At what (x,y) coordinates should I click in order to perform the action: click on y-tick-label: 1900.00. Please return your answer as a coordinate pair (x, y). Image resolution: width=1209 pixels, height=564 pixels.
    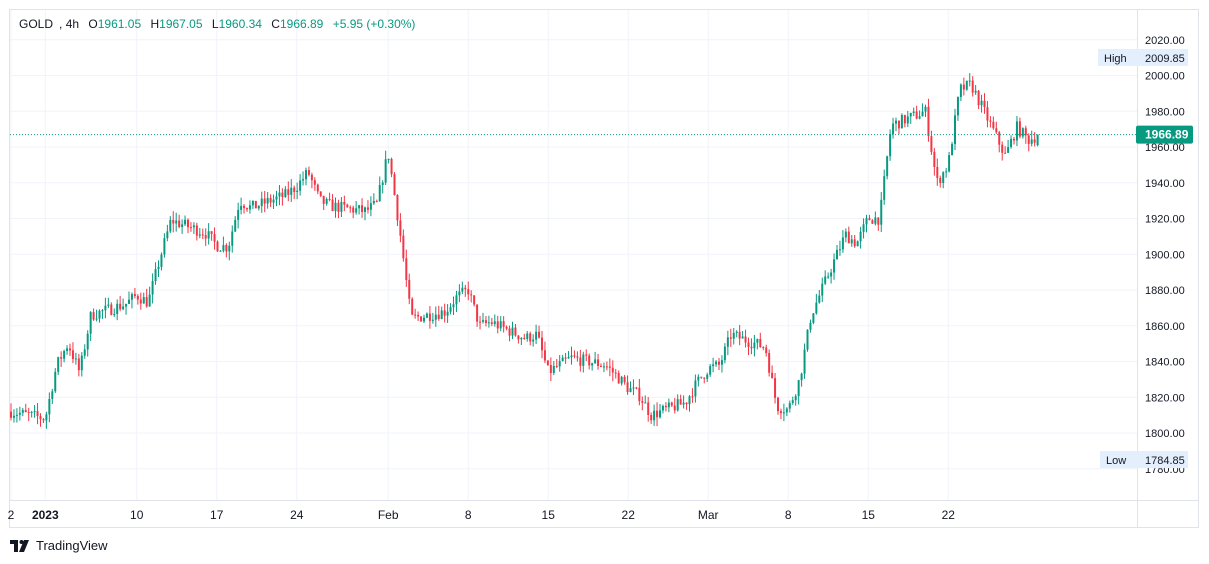
    Looking at the image, I should click on (1165, 255).